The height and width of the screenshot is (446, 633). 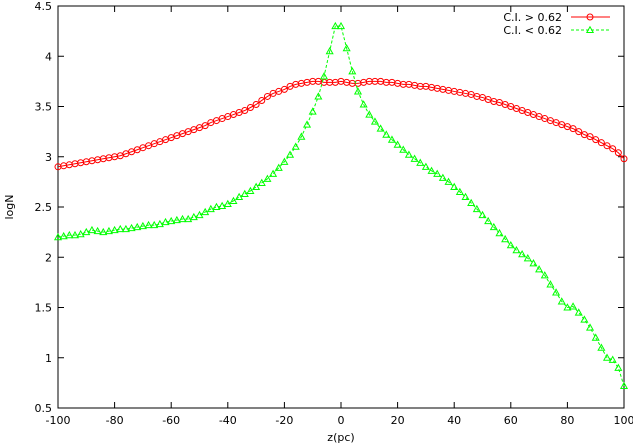 I want to click on x-tick-label: -40, so click(x=228, y=420).